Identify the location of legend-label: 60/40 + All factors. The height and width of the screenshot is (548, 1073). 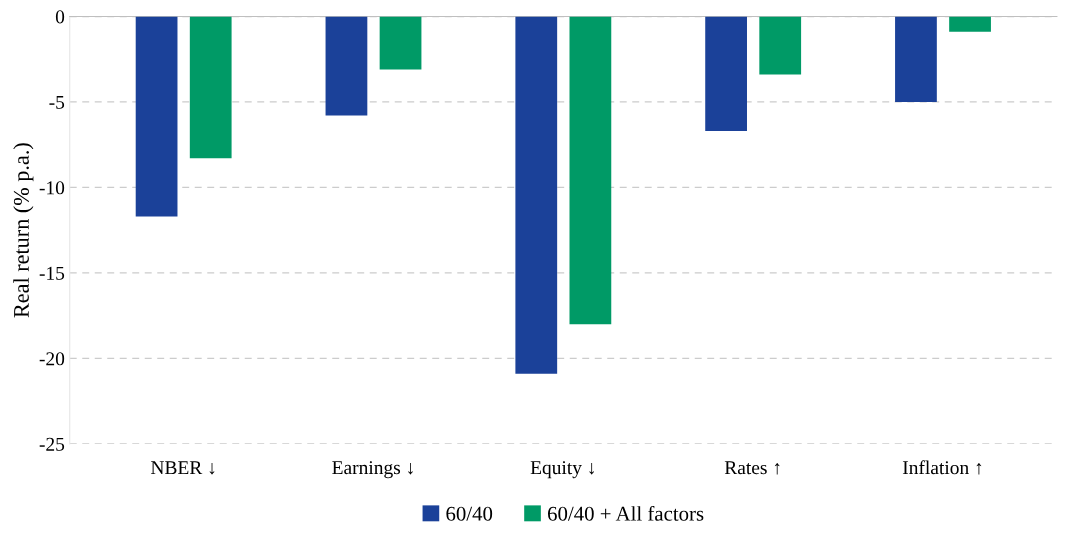
(626, 513).